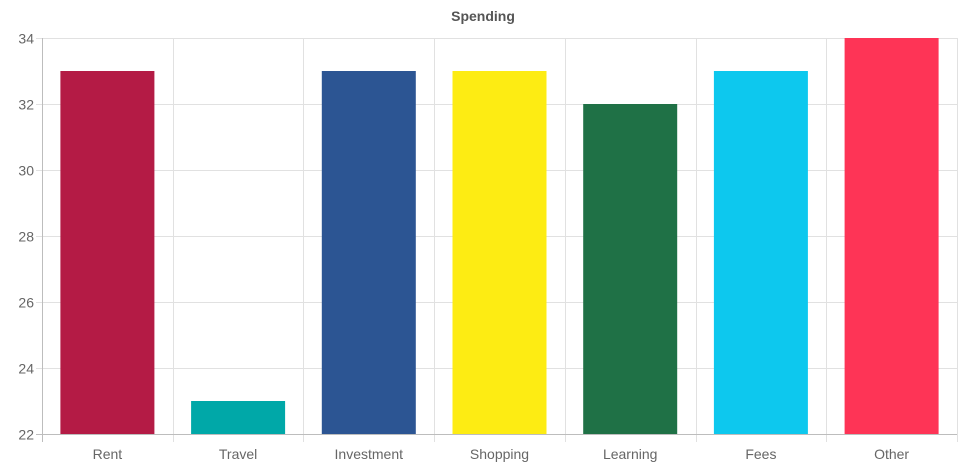  I want to click on x-tick-label: Rent, so click(108, 454).